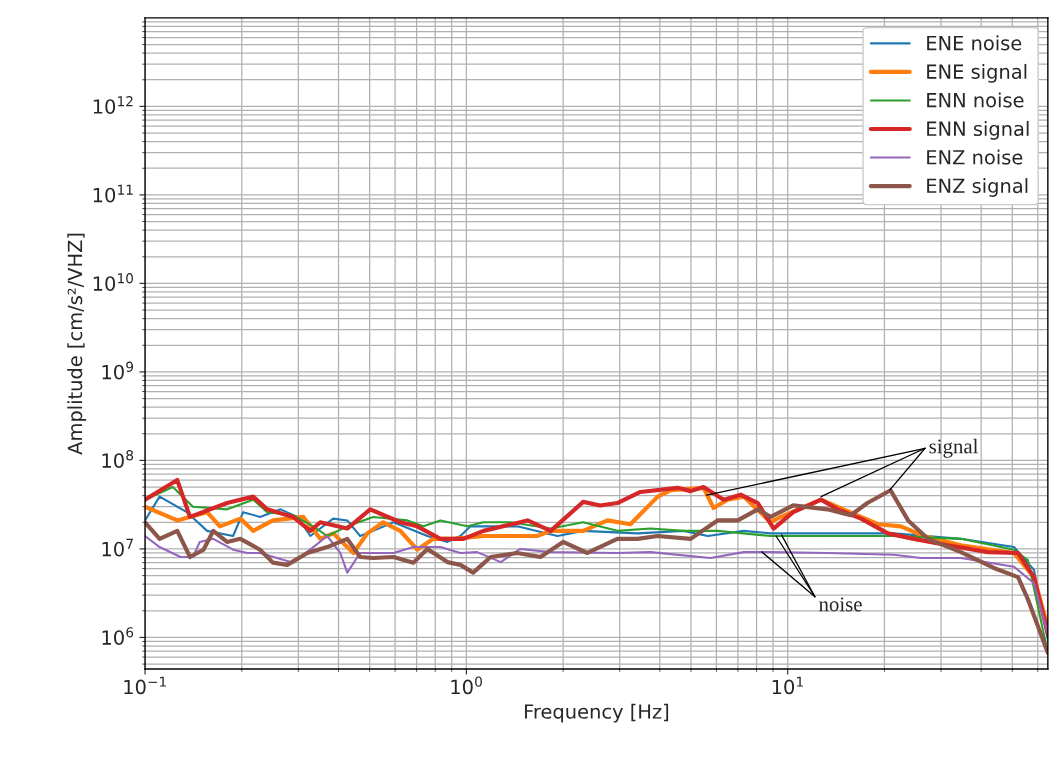  Describe the element at coordinates (975, 100) in the screenshot. I see `legend-label: ENN noise` at that location.